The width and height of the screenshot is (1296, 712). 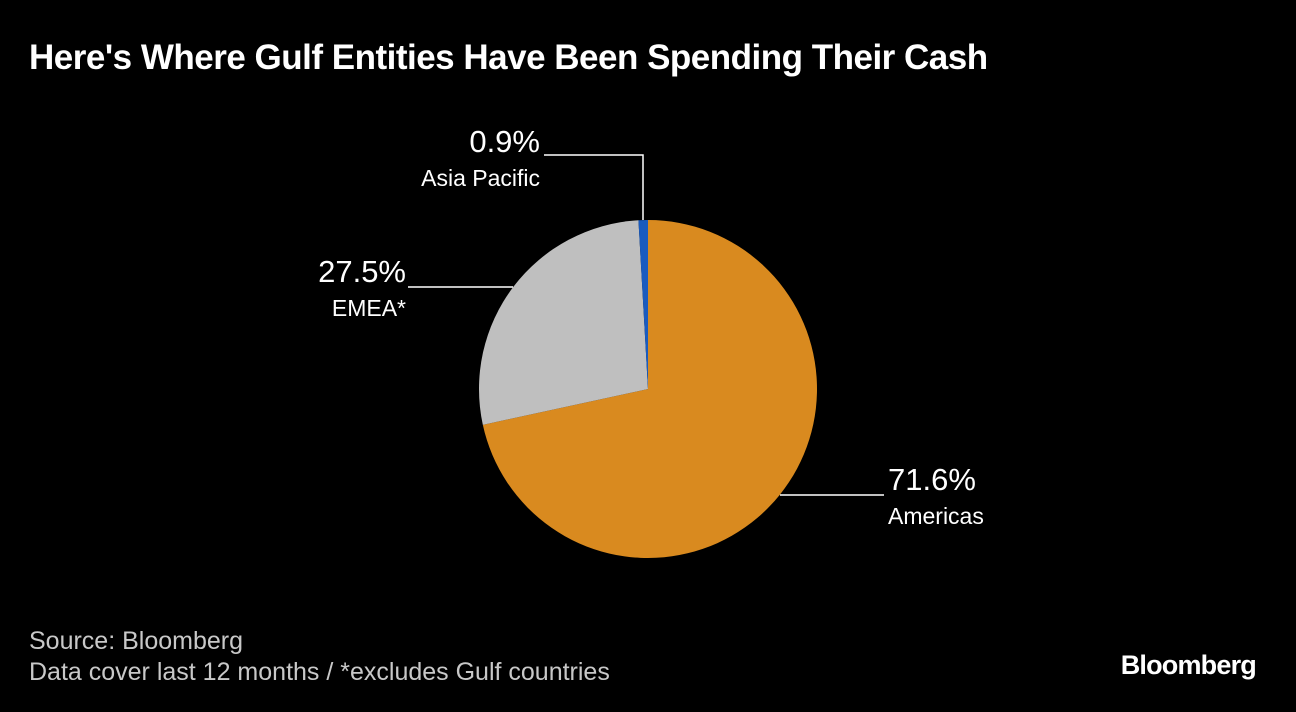 What do you see at coordinates (480, 178) in the screenshot?
I see `category-label-asia-pacific: Asia Pacific` at bounding box center [480, 178].